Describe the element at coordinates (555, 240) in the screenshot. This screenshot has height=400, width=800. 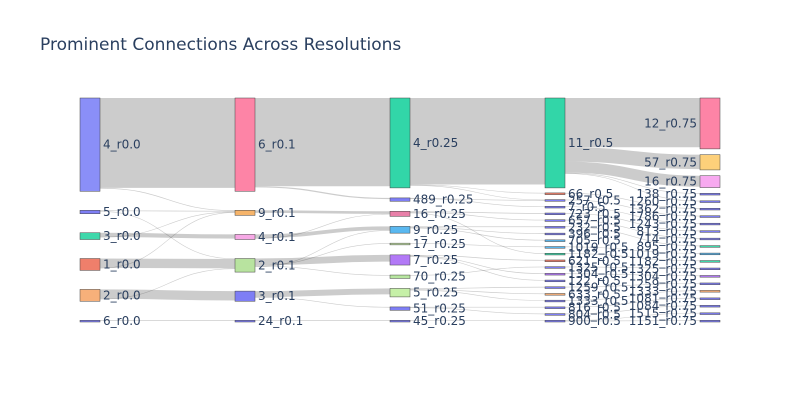
I see `node-705_r0.5` at that location.